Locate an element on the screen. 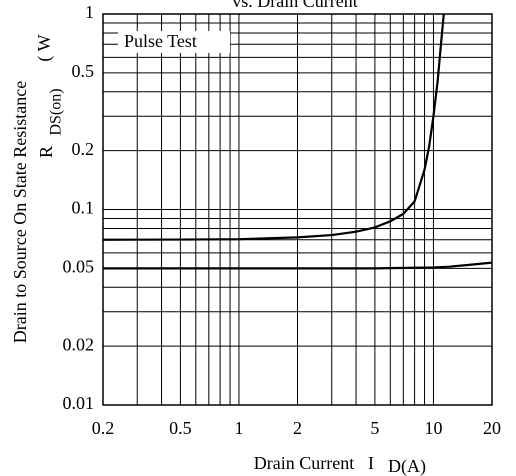  x-tick-label: 10 is located at coordinates (433, 428).